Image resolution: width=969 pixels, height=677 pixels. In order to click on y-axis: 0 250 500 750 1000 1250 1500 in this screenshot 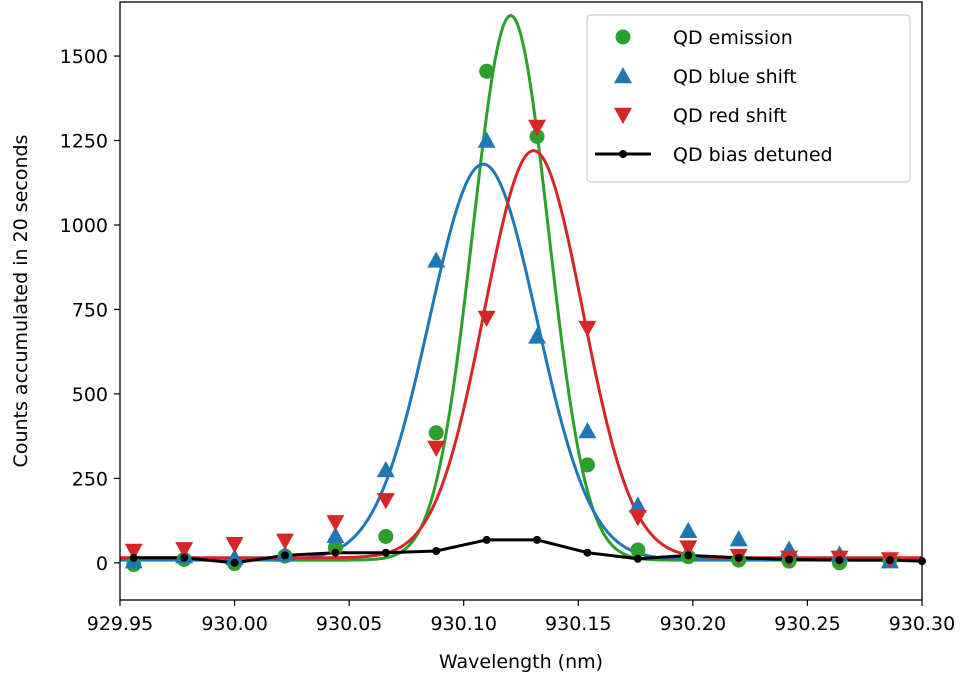, I will do `click(90, 310)`.